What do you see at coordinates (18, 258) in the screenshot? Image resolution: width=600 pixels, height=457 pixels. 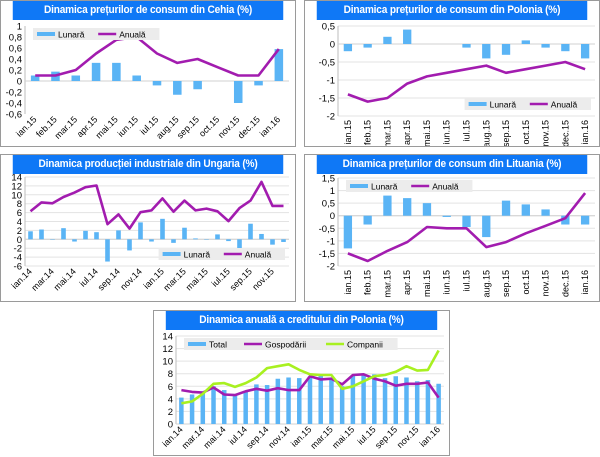 I see `y-tick-label: -4` at bounding box center [18, 258].